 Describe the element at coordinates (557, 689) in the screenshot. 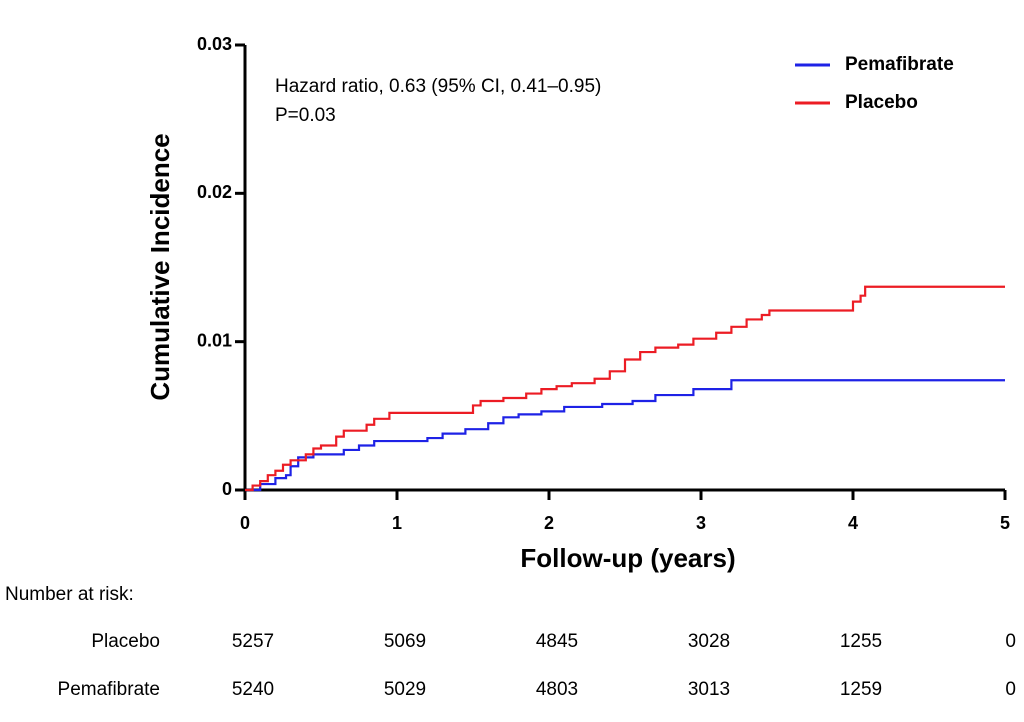

I see `risk-value: 4803` at that location.